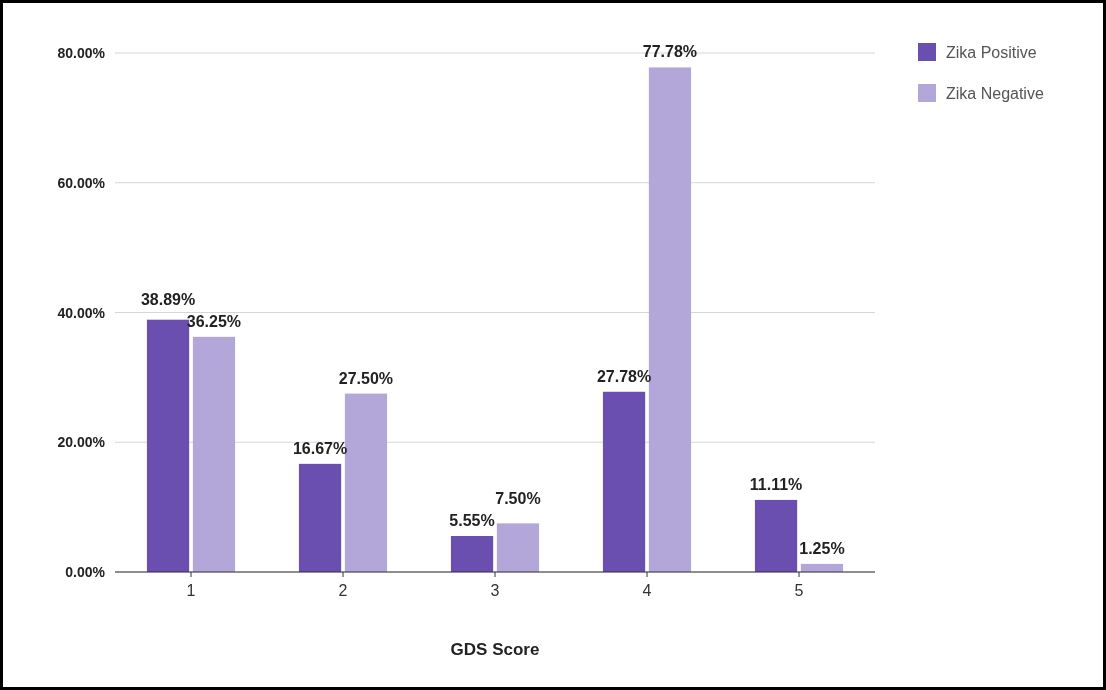 The width and height of the screenshot is (1106, 690). Describe the element at coordinates (647, 590) in the screenshot. I see `x-tick-label: 4` at that location.